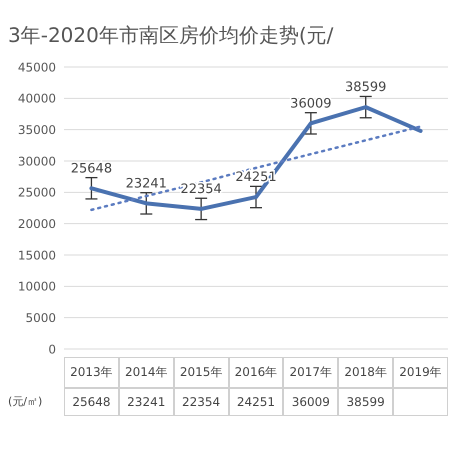 This screenshot has width=452, height=452. I want to click on y-tick-label: 25000, so click(37, 193).